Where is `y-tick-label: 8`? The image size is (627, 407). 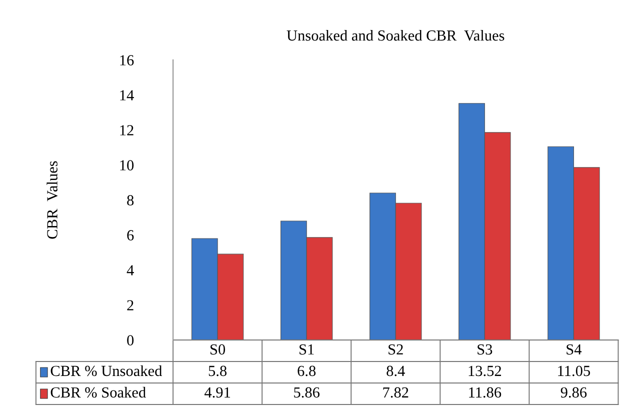 y-tick-label: 8 is located at coordinates (130, 200).